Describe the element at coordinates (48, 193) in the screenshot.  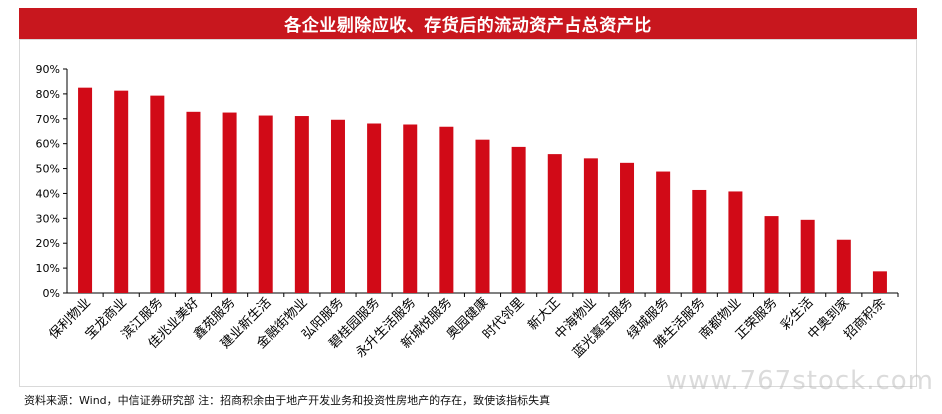
I see `y-tick-label: 40%` at that location.